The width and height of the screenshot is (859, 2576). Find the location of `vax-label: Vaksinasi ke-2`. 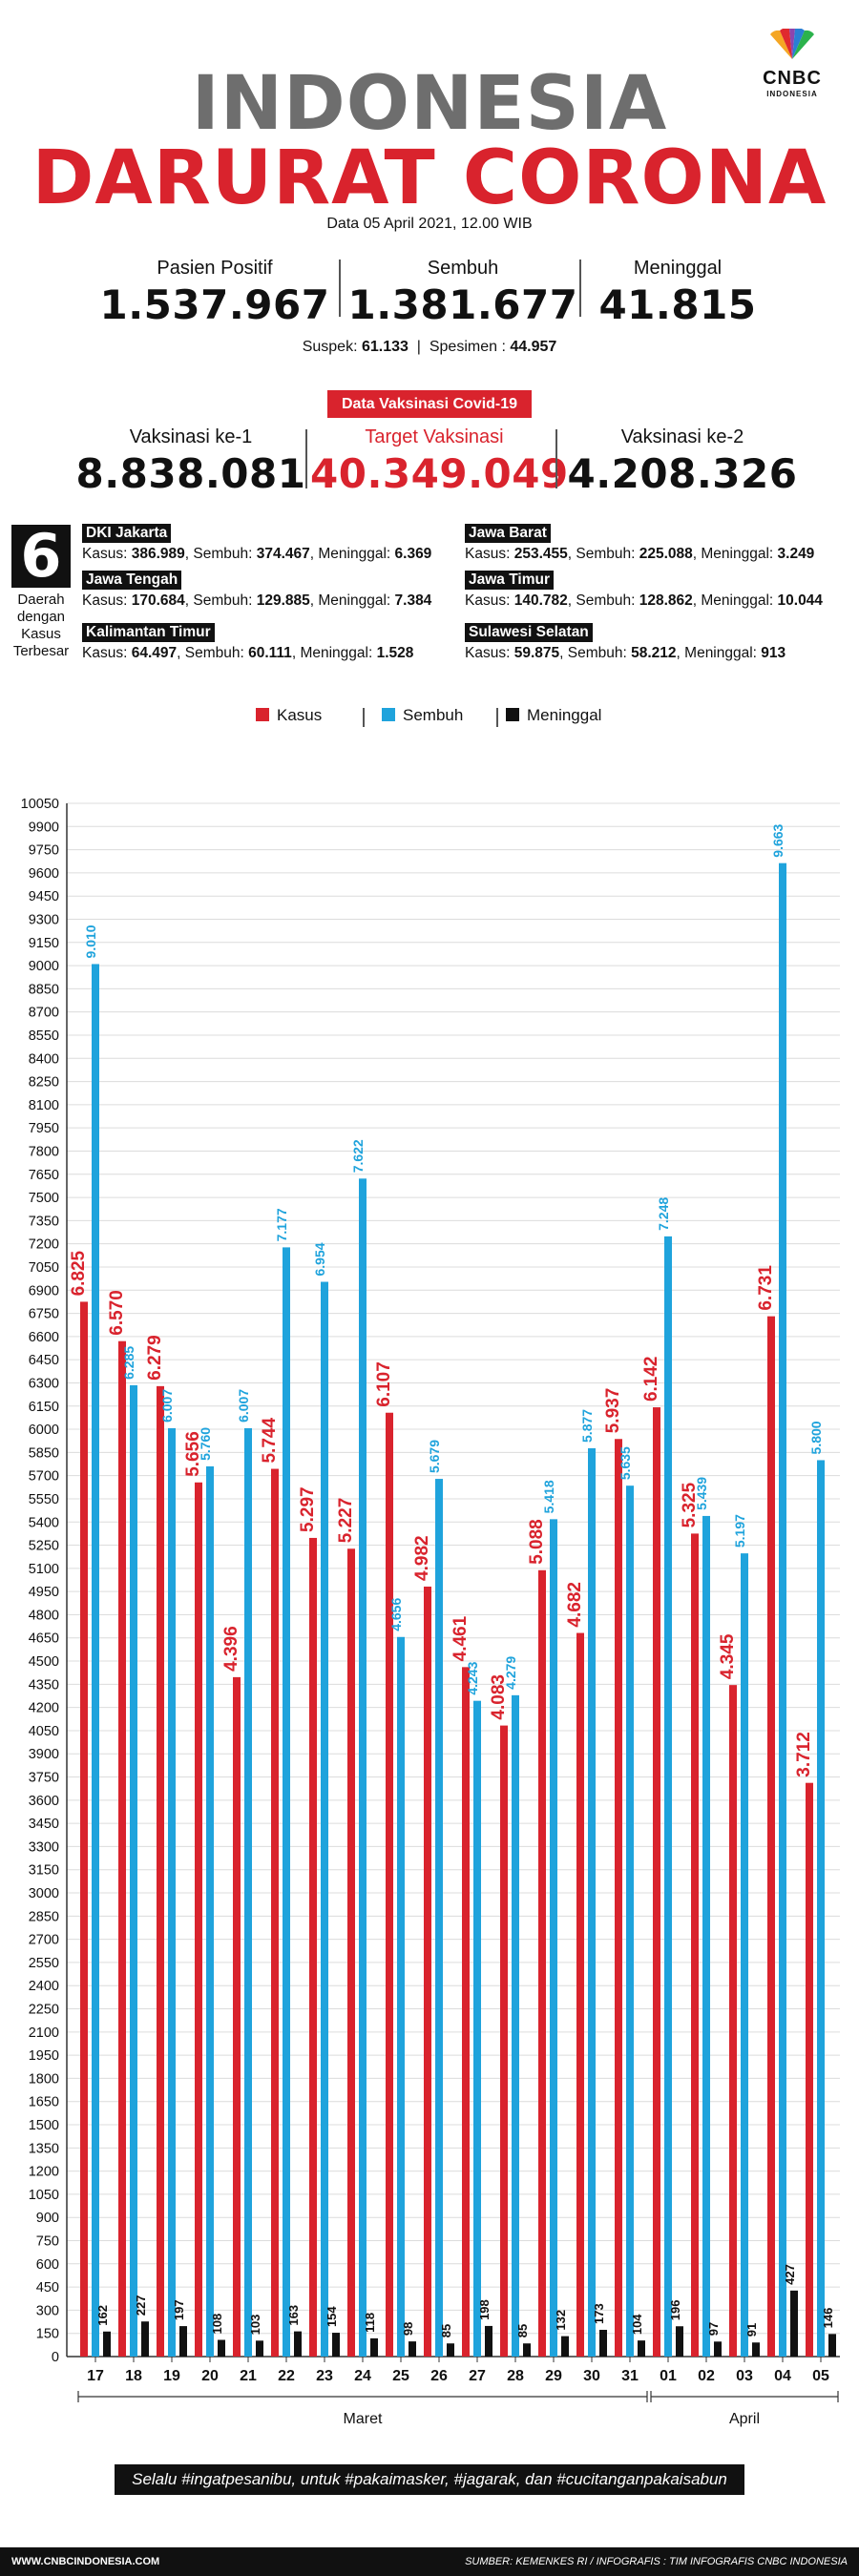

vax-label: Vaksinasi ke-2 is located at coordinates (682, 436).